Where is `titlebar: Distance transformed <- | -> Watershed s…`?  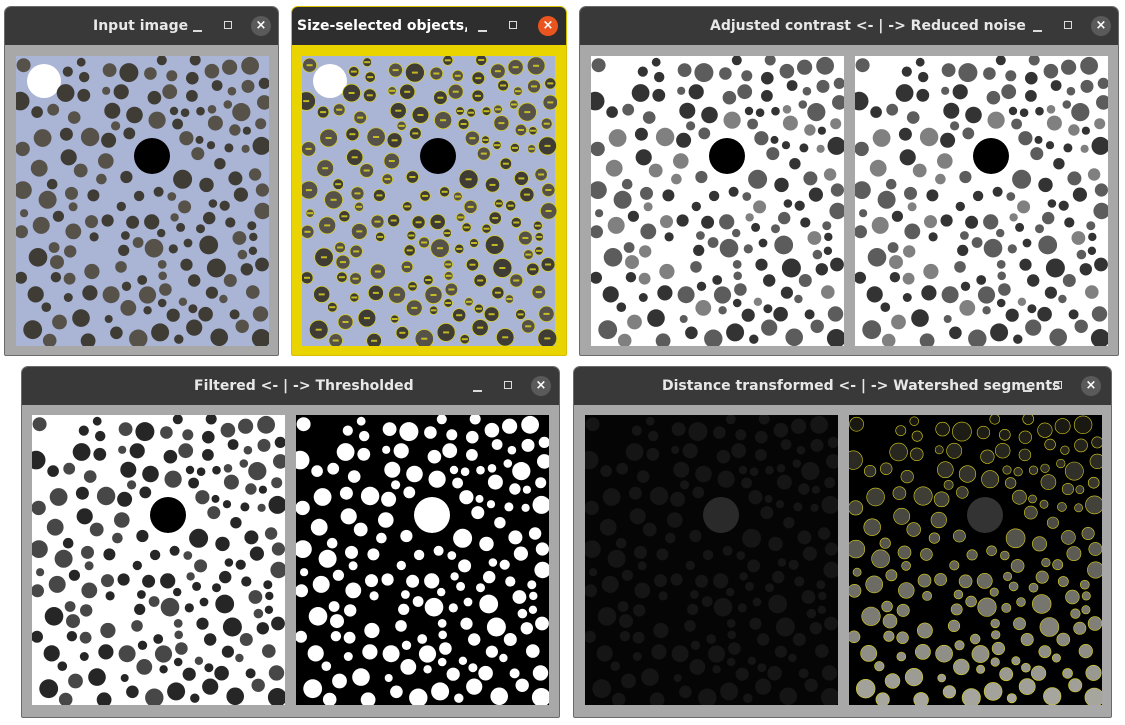
titlebar: Distance transformed <- | -> Watershed s… is located at coordinates (842, 386).